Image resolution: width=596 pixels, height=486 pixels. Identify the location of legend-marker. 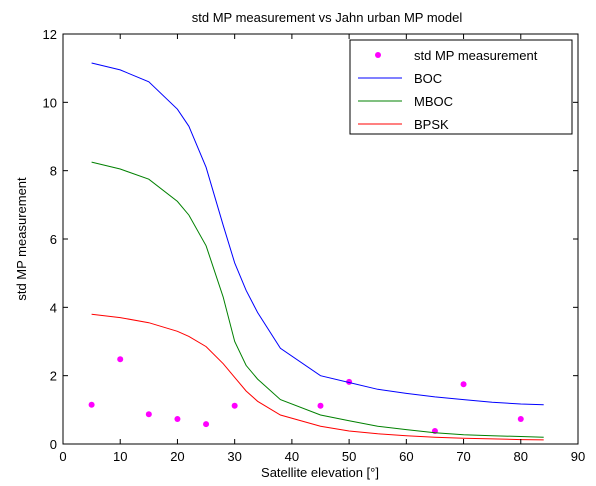
(378, 55).